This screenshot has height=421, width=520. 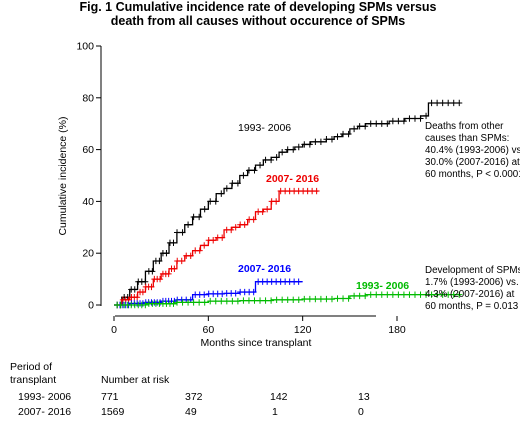 I want to click on y-tick-label: 20, so click(x=88, y=254).